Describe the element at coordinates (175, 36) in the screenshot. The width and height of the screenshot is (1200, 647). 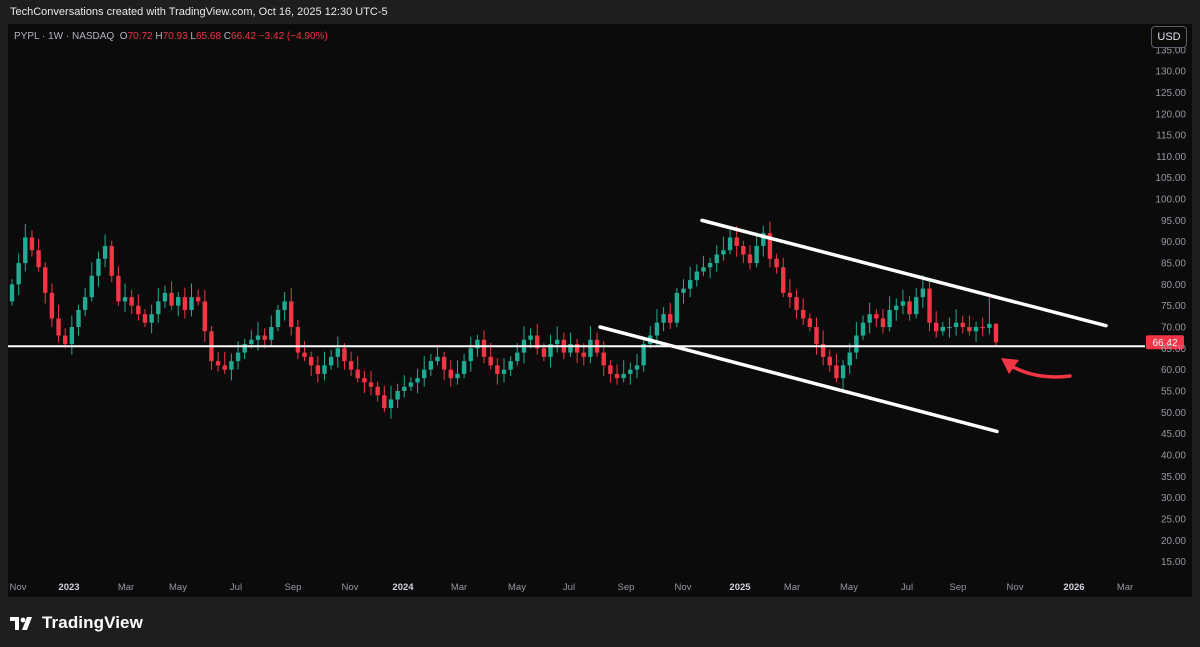
I see `high-value: 70.93` at that location.